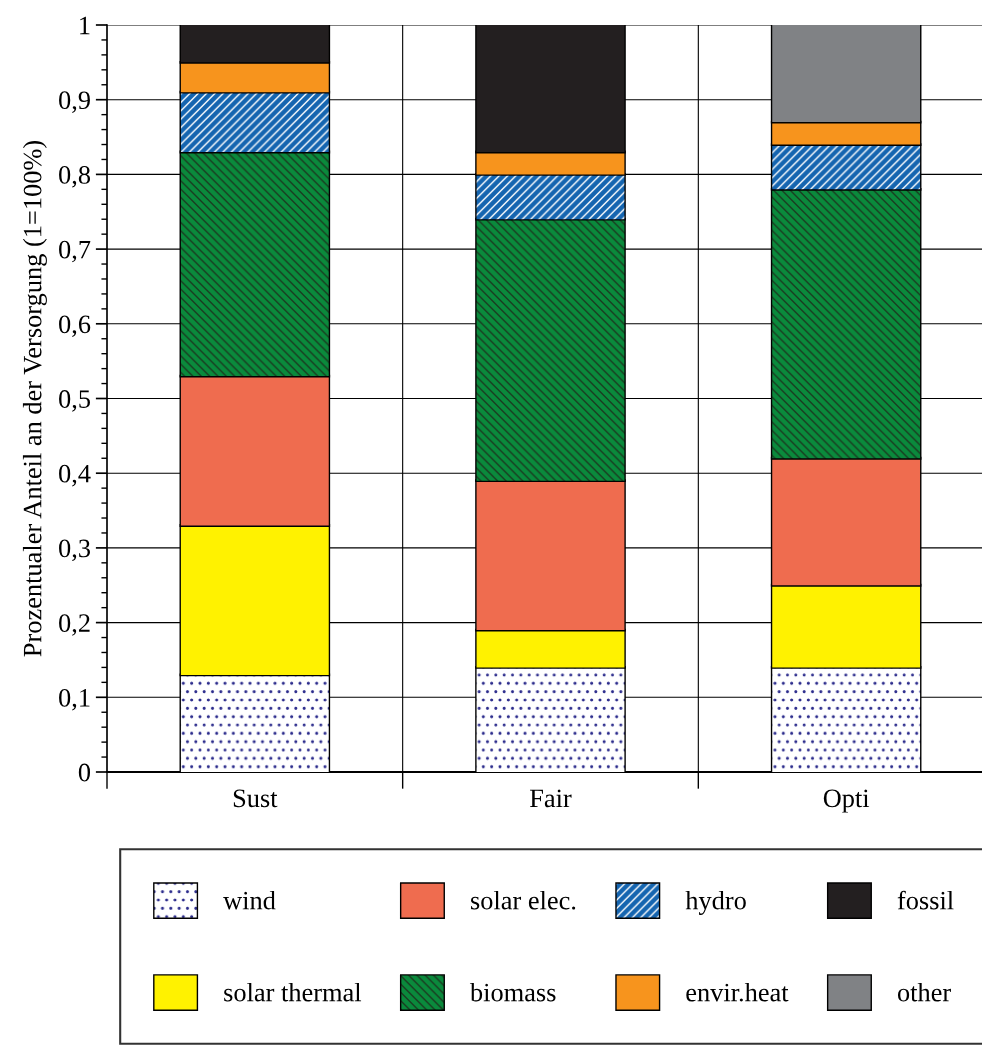 This screenshot has width=982, height=1057. I want to click on legend-label: hydro, so click(715, 902).